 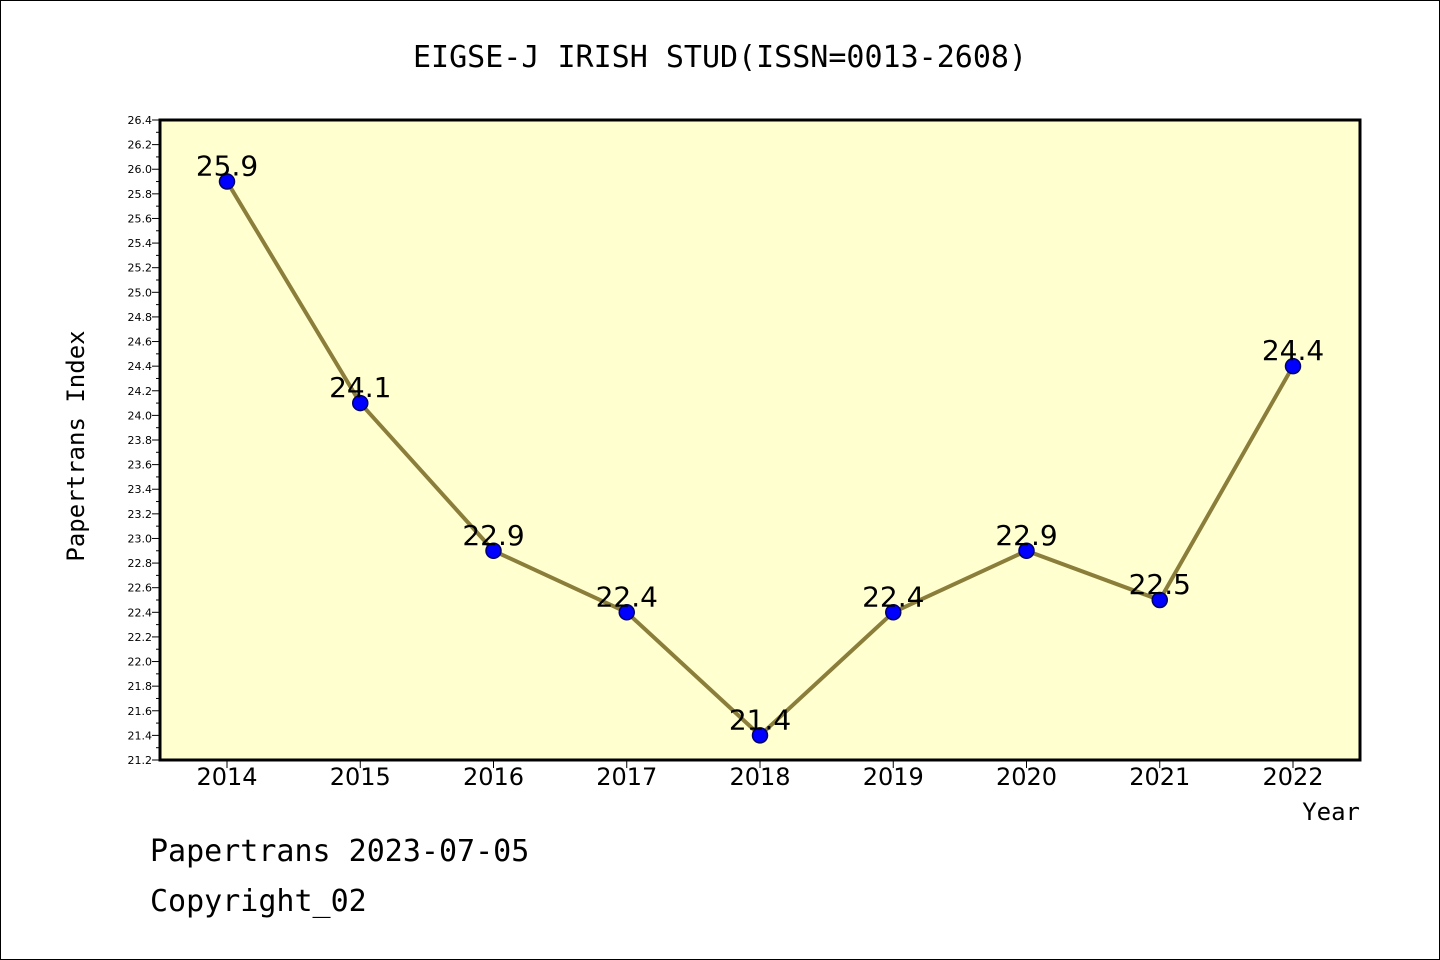 I want to click on y-tick-label: 21.6, so click(x=140, y=711).